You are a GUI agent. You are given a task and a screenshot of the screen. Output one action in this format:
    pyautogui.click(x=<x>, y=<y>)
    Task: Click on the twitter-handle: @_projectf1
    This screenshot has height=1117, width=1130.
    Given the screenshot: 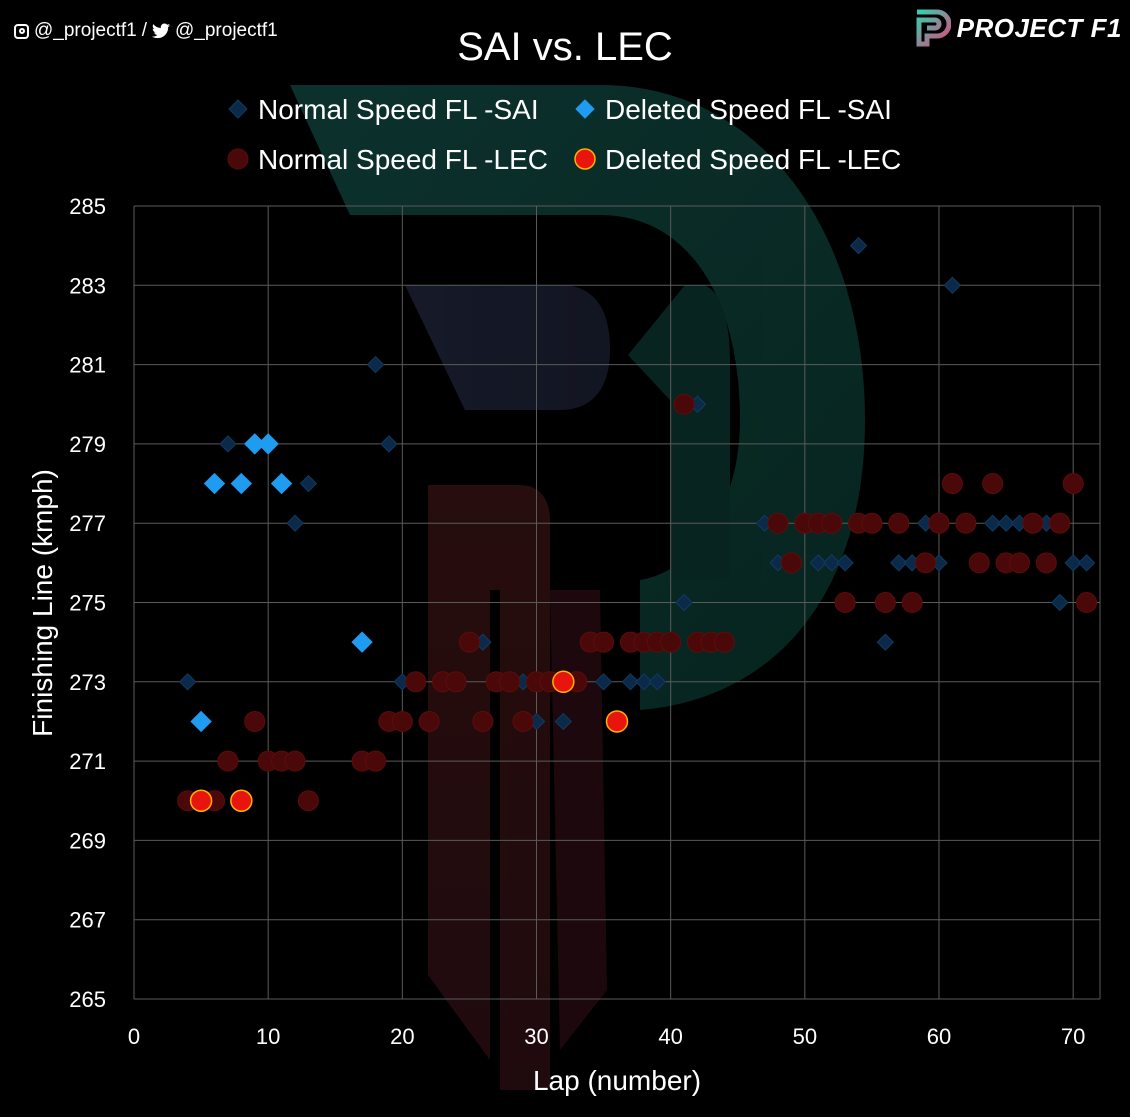 What is the action you would take?
    pyautogui.click(x=226, y=30)
    